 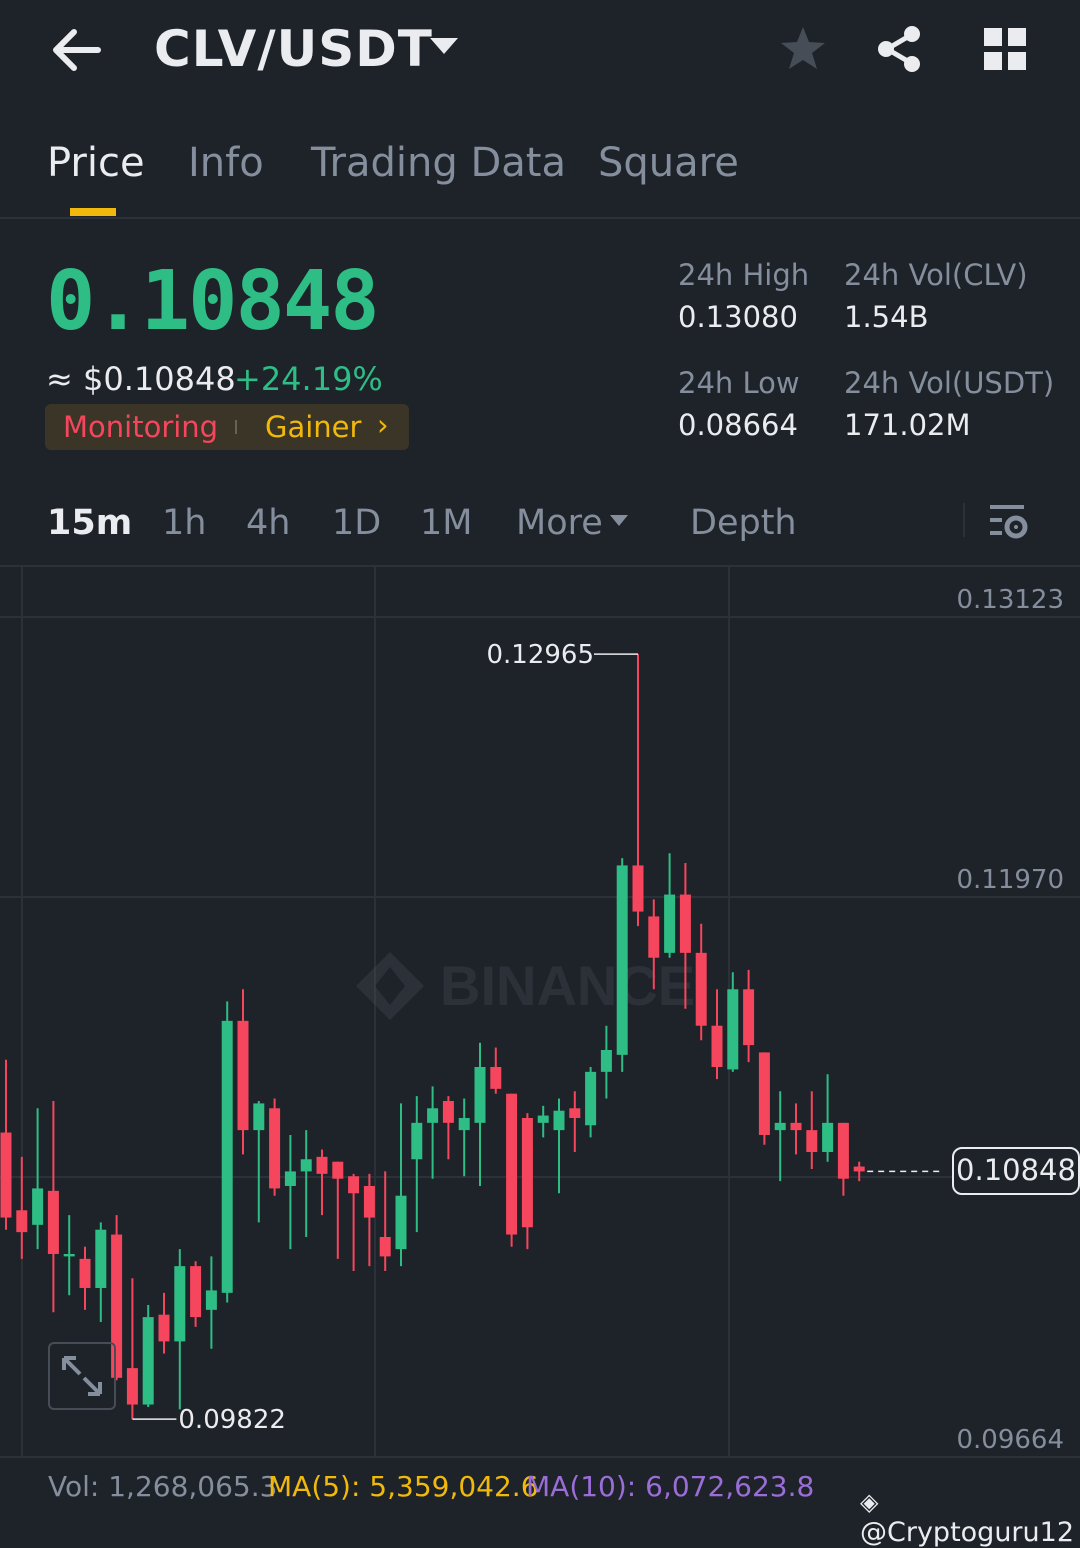 I want to click on last-price: 0.10848, so click(x=213, y=301).